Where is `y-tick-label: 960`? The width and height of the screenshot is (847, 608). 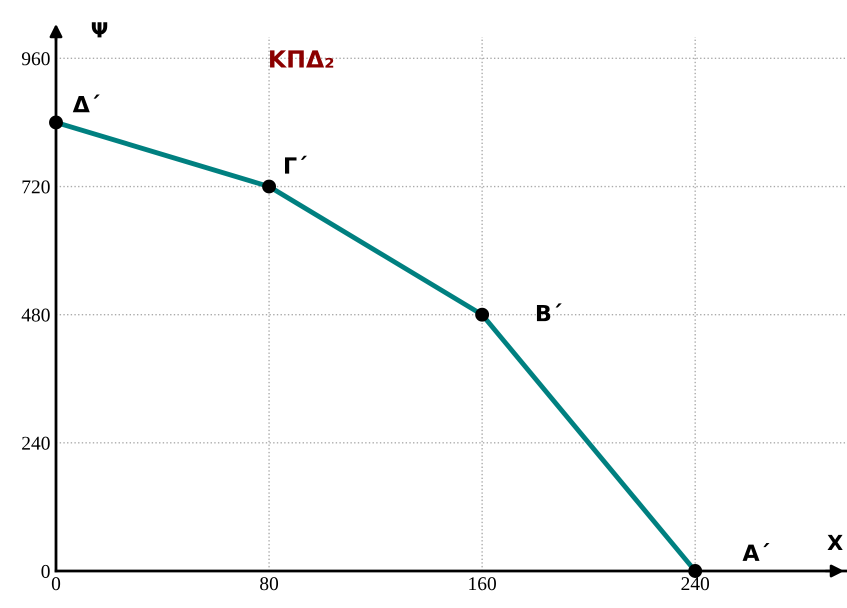
y-tick-label: 960 is located at coordinates (36, 59).